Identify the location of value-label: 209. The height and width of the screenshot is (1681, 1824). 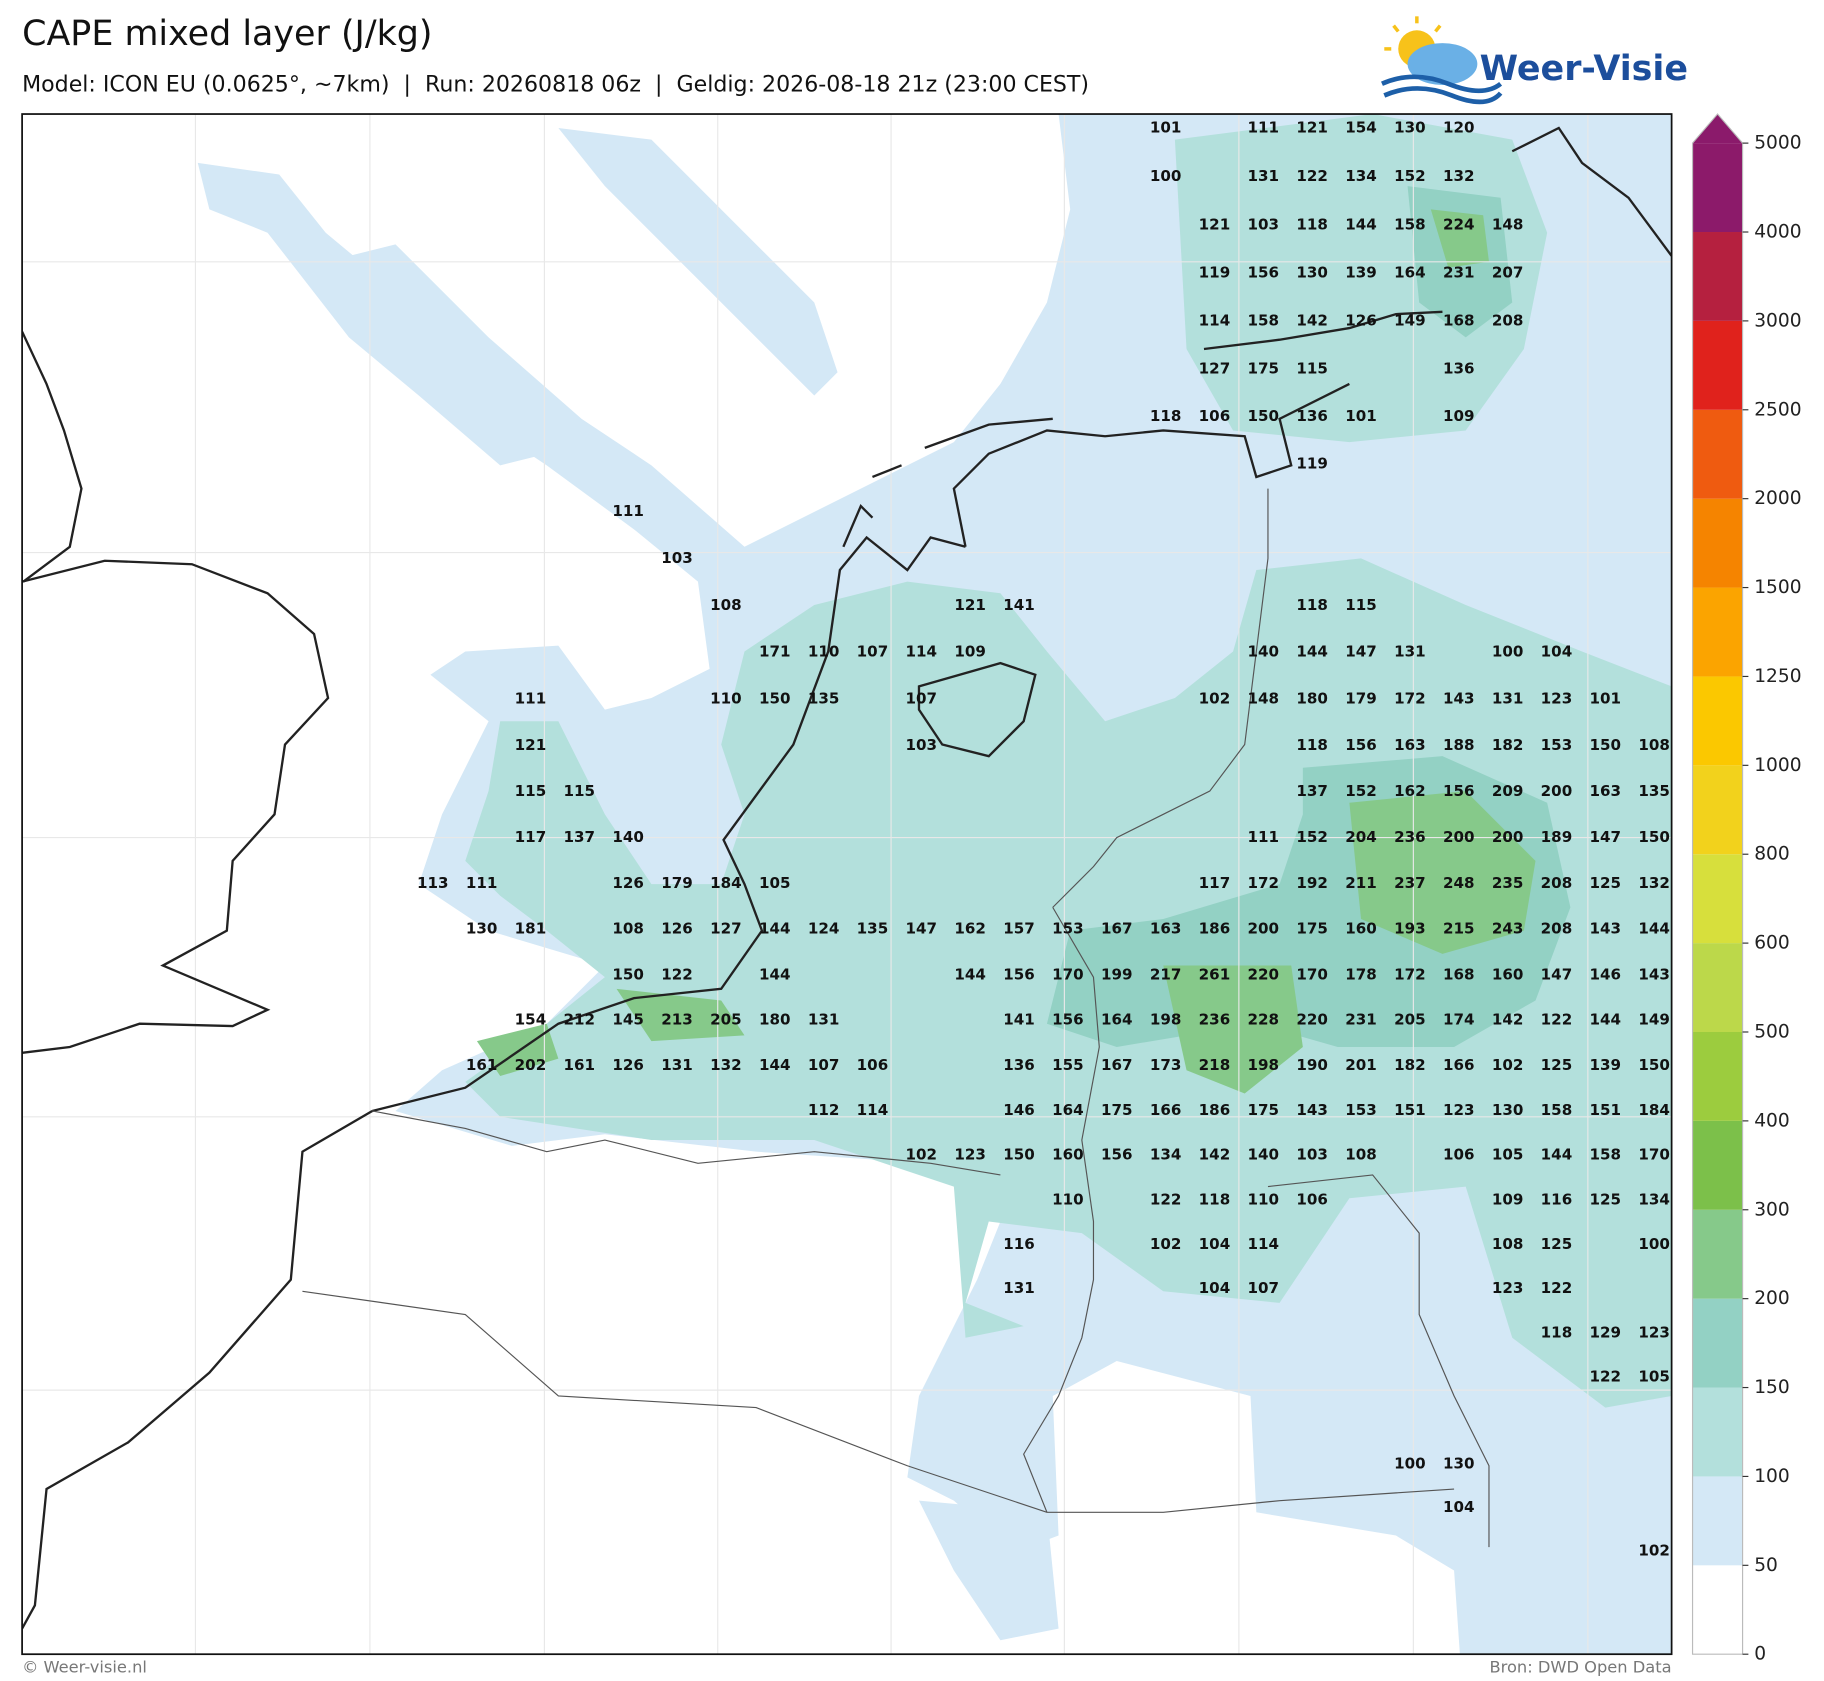
(1508, 791).